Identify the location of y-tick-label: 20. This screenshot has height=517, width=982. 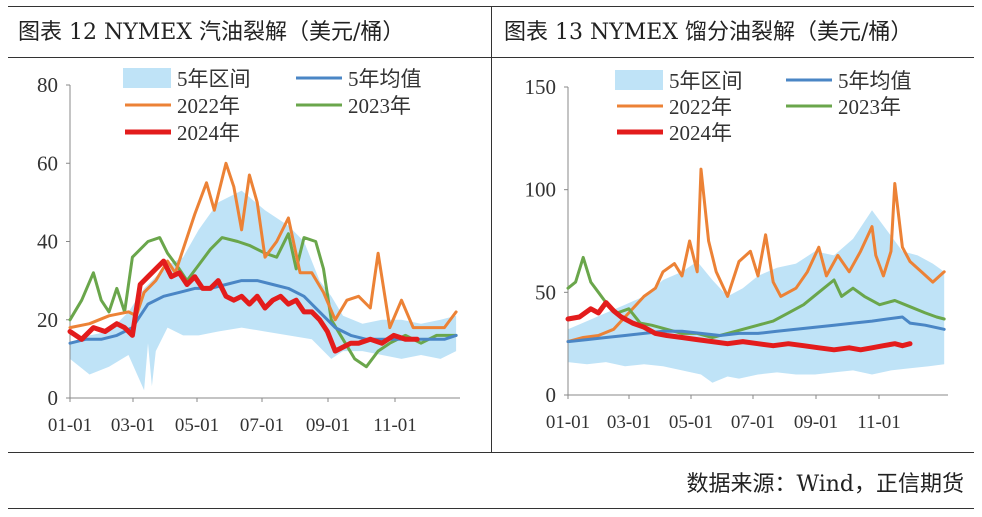
(47, 320).